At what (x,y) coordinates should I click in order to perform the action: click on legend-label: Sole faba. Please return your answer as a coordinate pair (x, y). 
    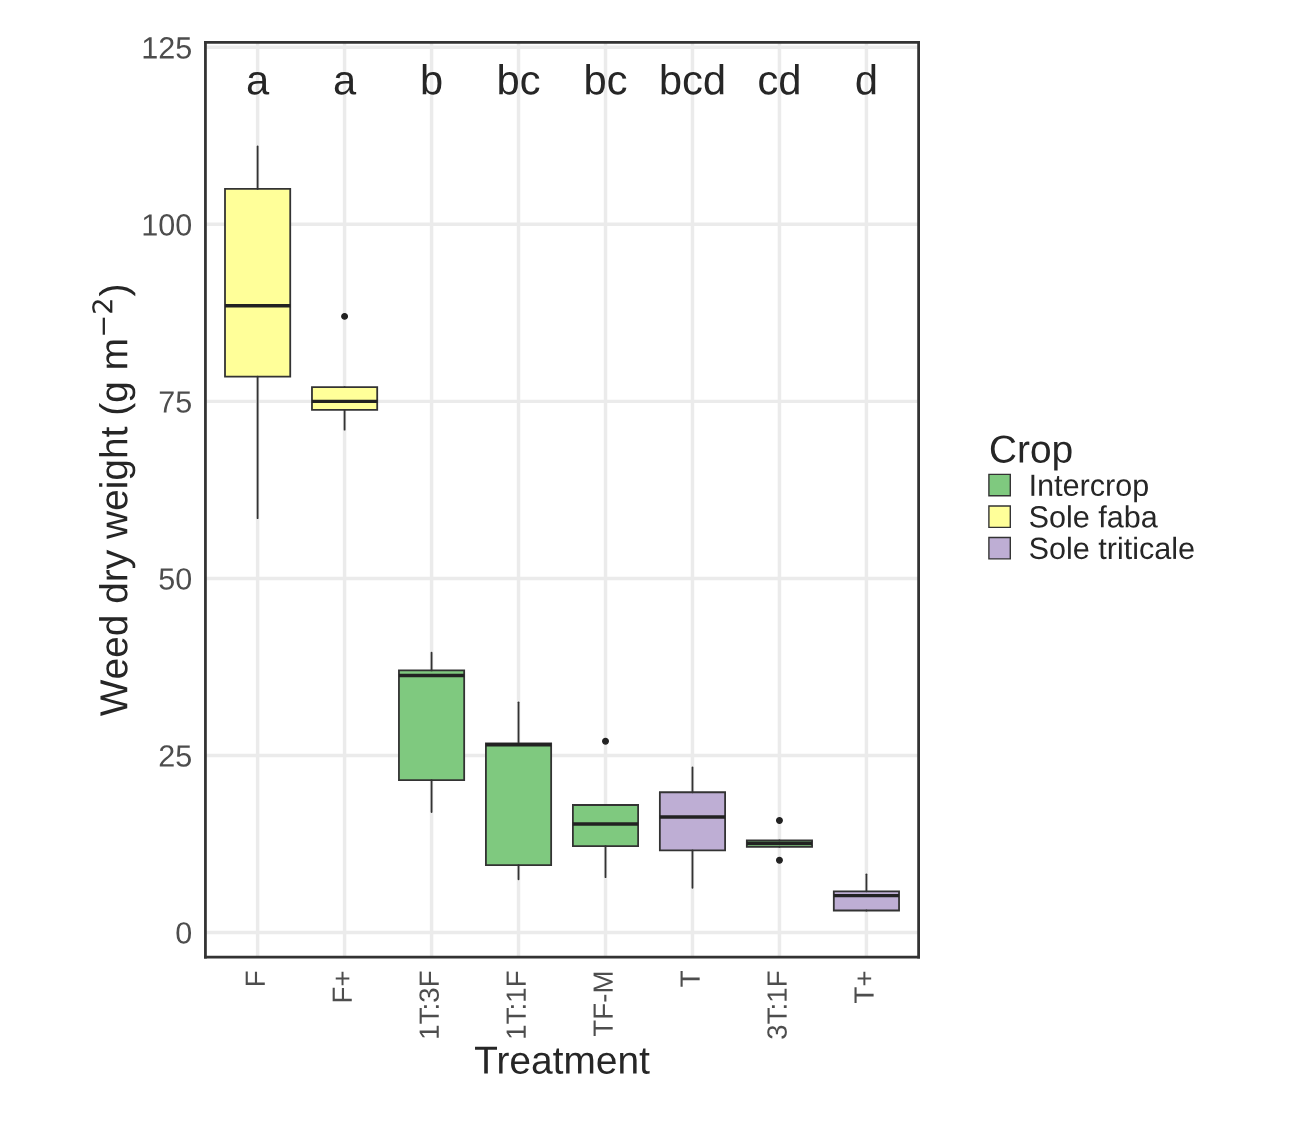
    Looking at the image, I should click on (1094, 516).